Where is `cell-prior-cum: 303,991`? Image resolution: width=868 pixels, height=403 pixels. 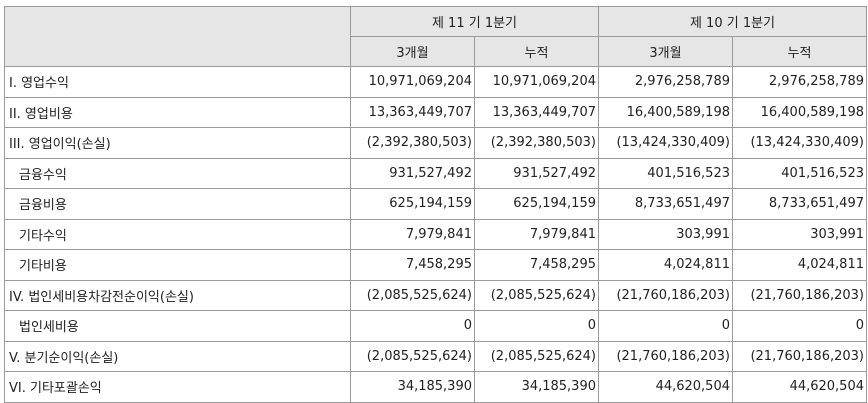 cell-prior-cum: 303,991 is located at coordinates (799, 234).